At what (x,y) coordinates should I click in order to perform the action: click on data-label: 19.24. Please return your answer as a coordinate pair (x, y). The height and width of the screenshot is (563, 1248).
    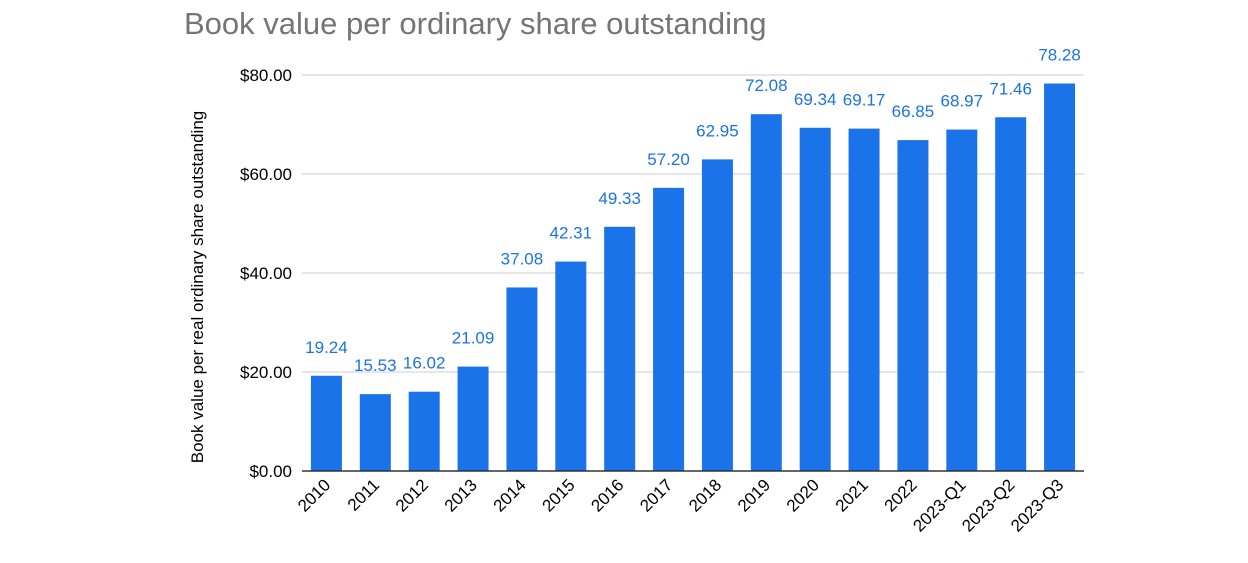
    Looking at the image, I should click on (326, 347).